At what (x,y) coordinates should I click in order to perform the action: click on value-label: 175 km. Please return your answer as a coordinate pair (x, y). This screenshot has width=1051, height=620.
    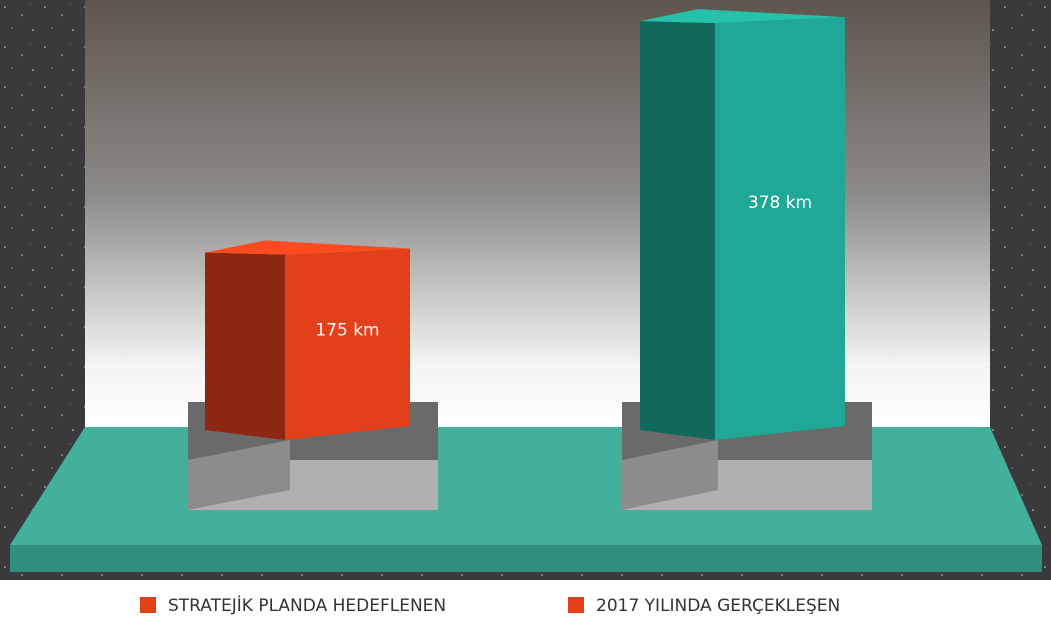
    Looking at the image, I should click on (347, 330).